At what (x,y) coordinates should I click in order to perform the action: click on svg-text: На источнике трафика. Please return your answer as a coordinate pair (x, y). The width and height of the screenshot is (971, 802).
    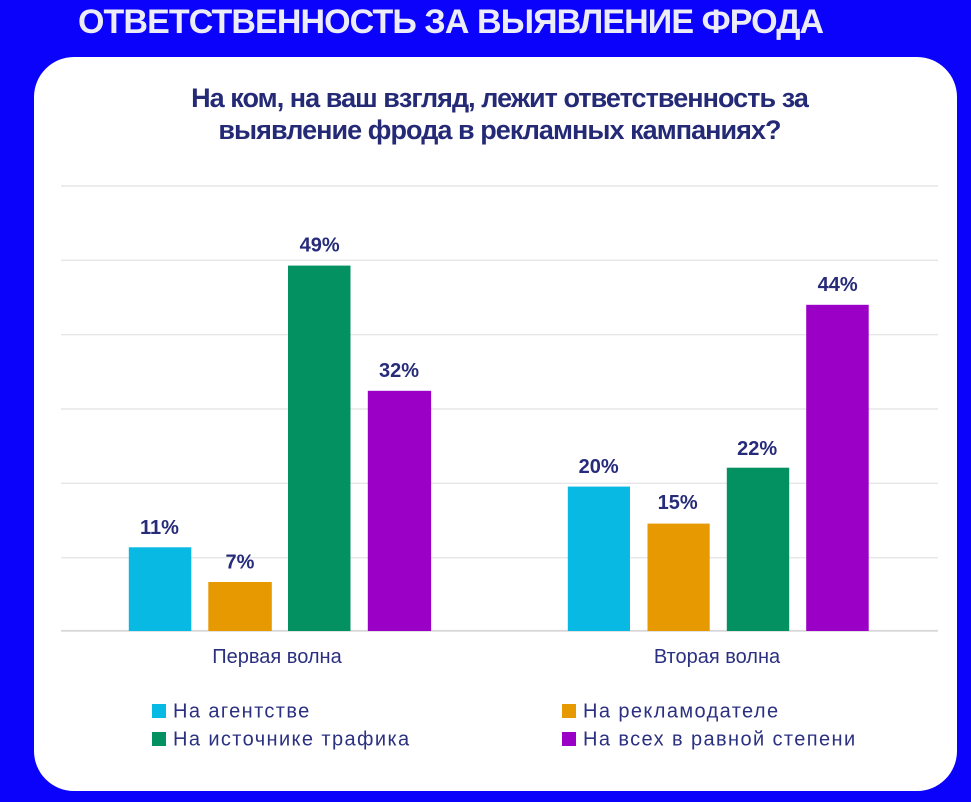
    Looking at the image, I should click on (292, 740).